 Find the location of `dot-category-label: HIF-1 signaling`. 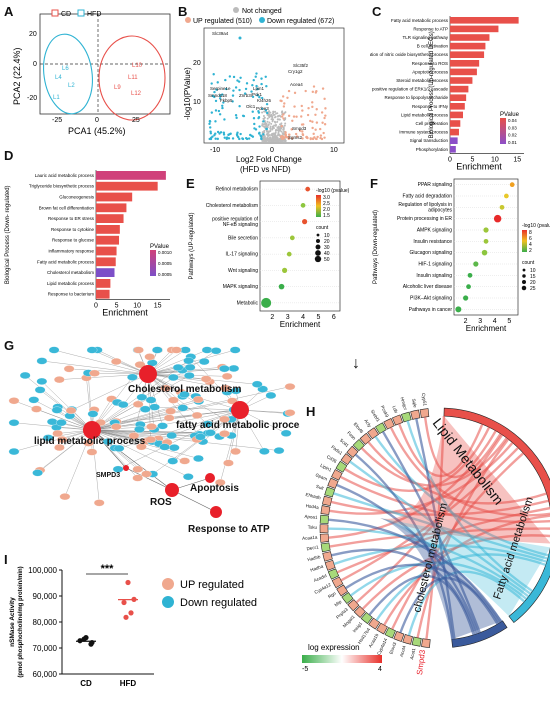

dot-category-label: HIF-1 signaling is located at coordinates (435, 265).